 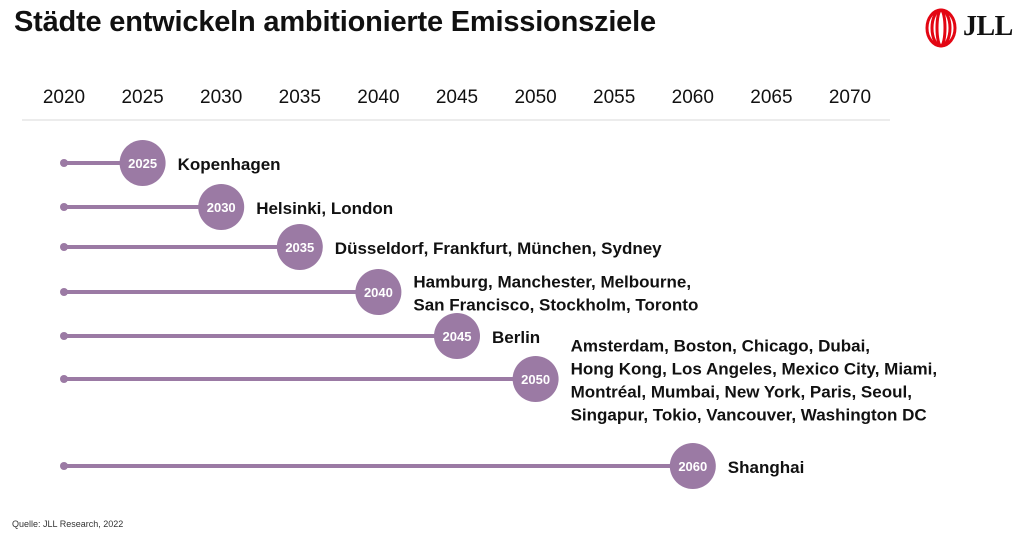 I want to click on x-tick-label: 2060, so click(x=693, y=97).